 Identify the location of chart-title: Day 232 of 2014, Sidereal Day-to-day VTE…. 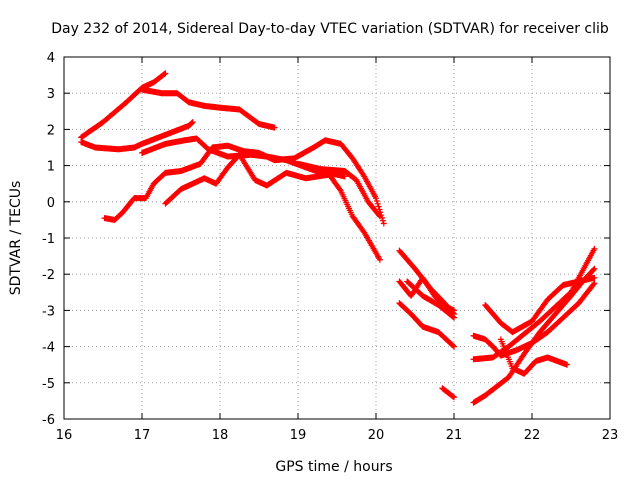
(330, 29).